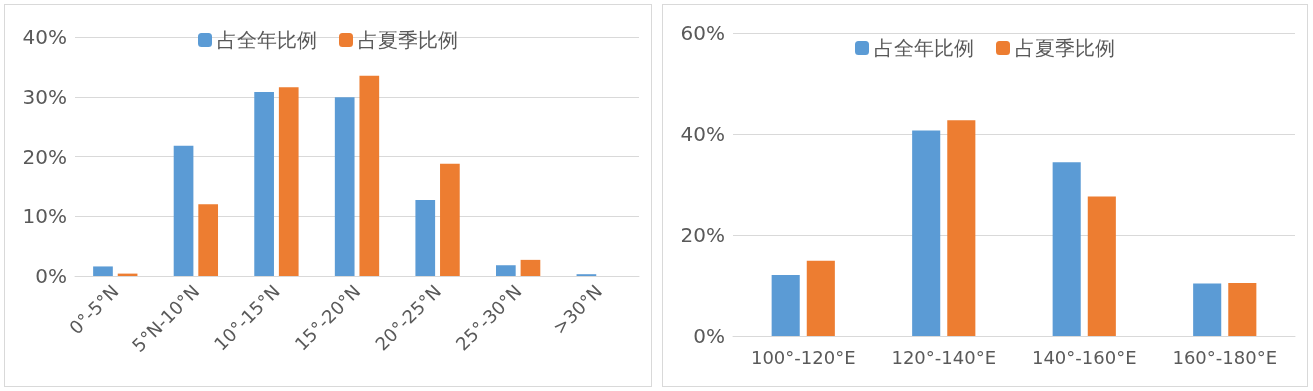 The height and width of the screenshot is (391, 1313). Describe the element at coordinates (702, 33) in the screenshot. I see `y-tick-label: 60%` at that location.